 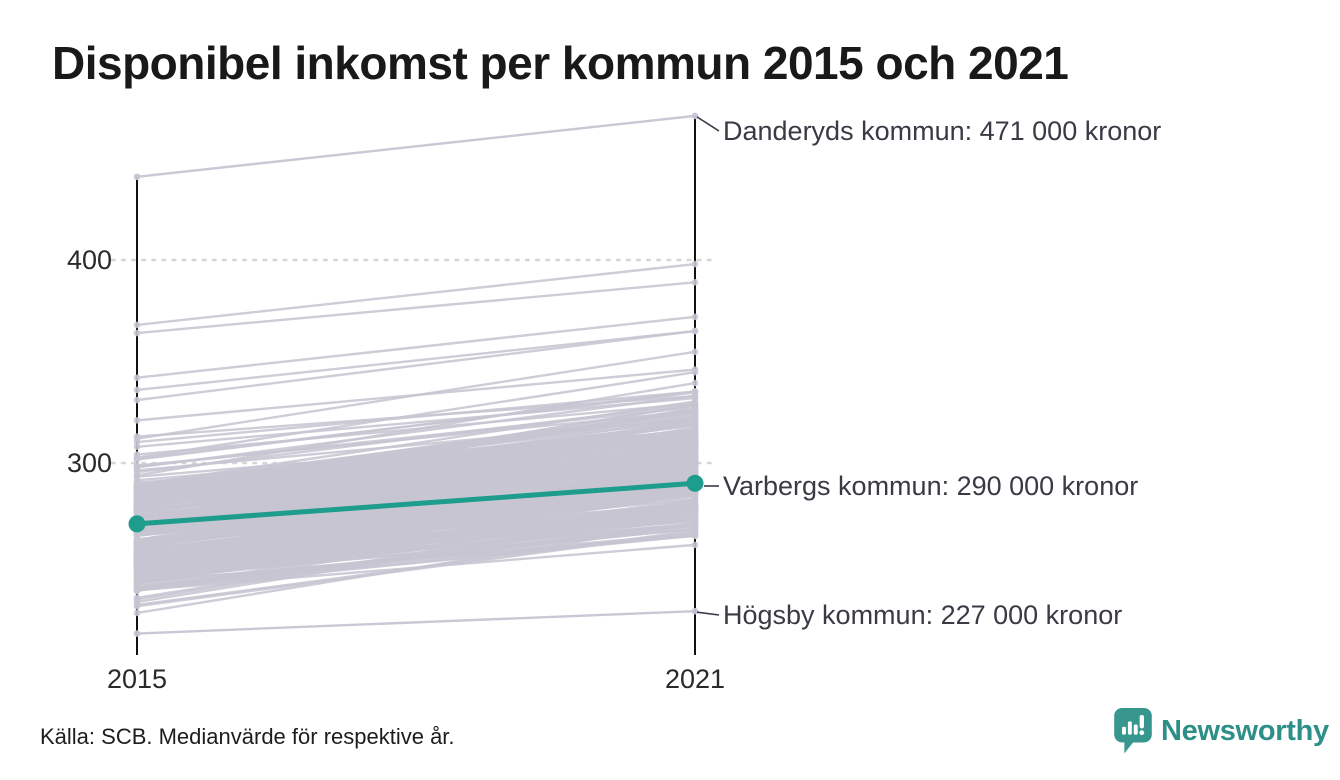 I want to click on newsworthy-logo-icon, so click(x=1133, y=731).